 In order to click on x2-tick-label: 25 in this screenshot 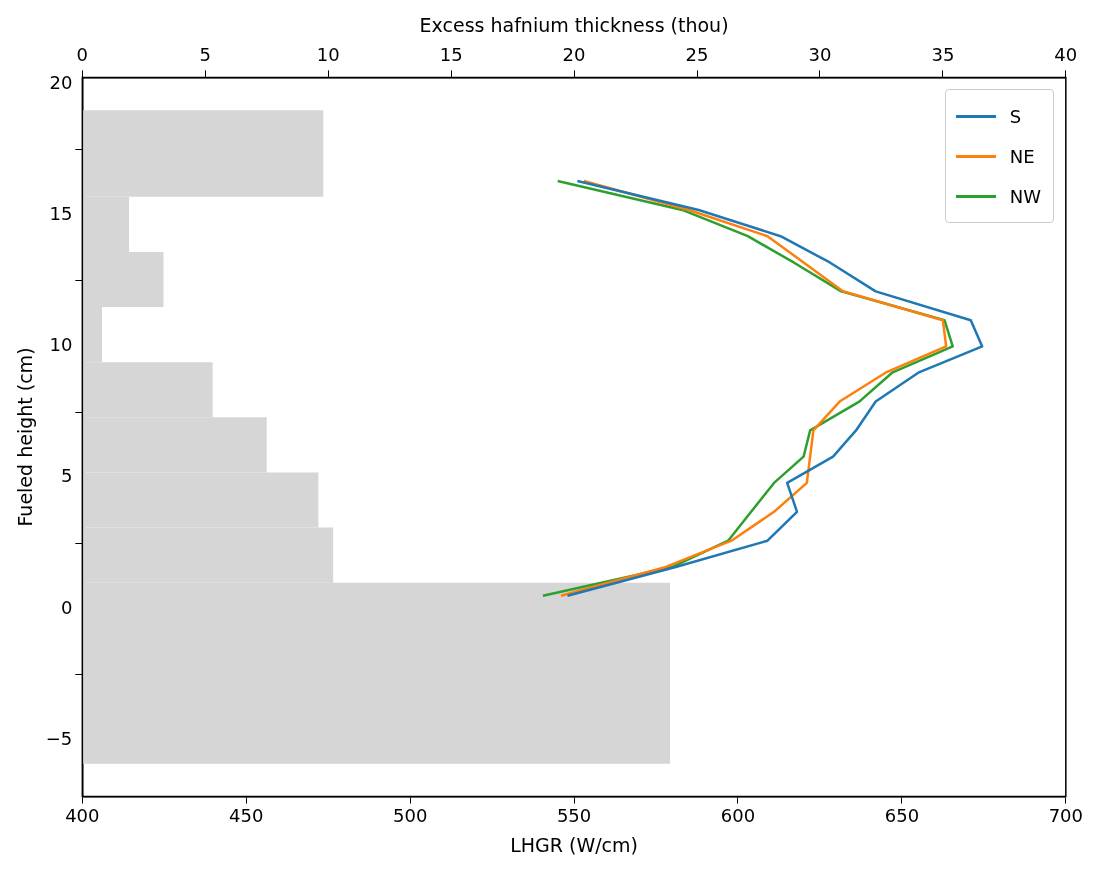, I will do `click(697, 55)`.